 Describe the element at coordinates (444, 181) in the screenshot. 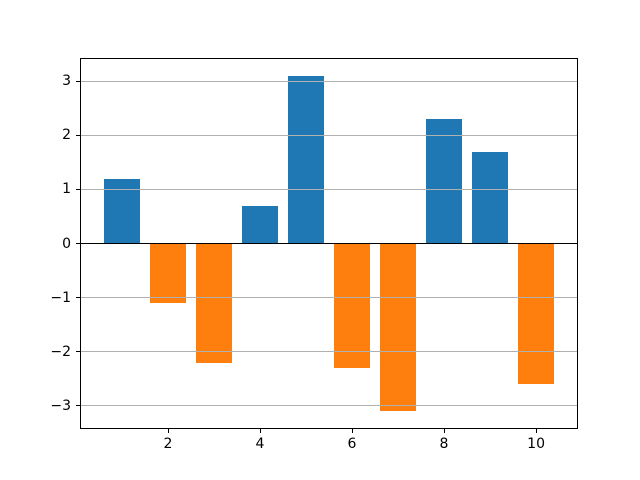

I see `bar-x8` at that location.